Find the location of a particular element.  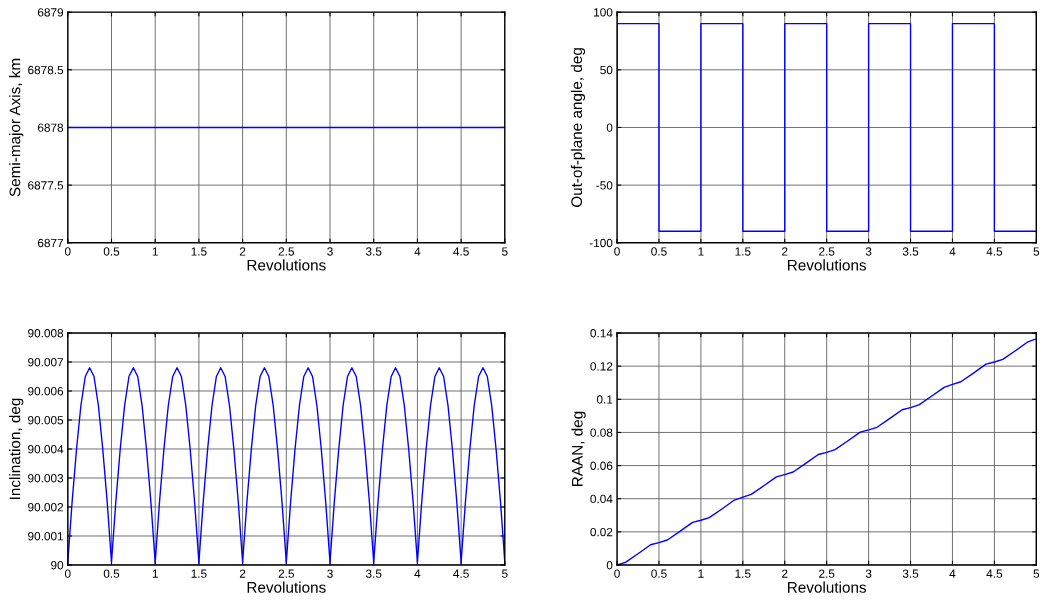

y-tick-label: 0.12 is located at coordinates (601, 366).